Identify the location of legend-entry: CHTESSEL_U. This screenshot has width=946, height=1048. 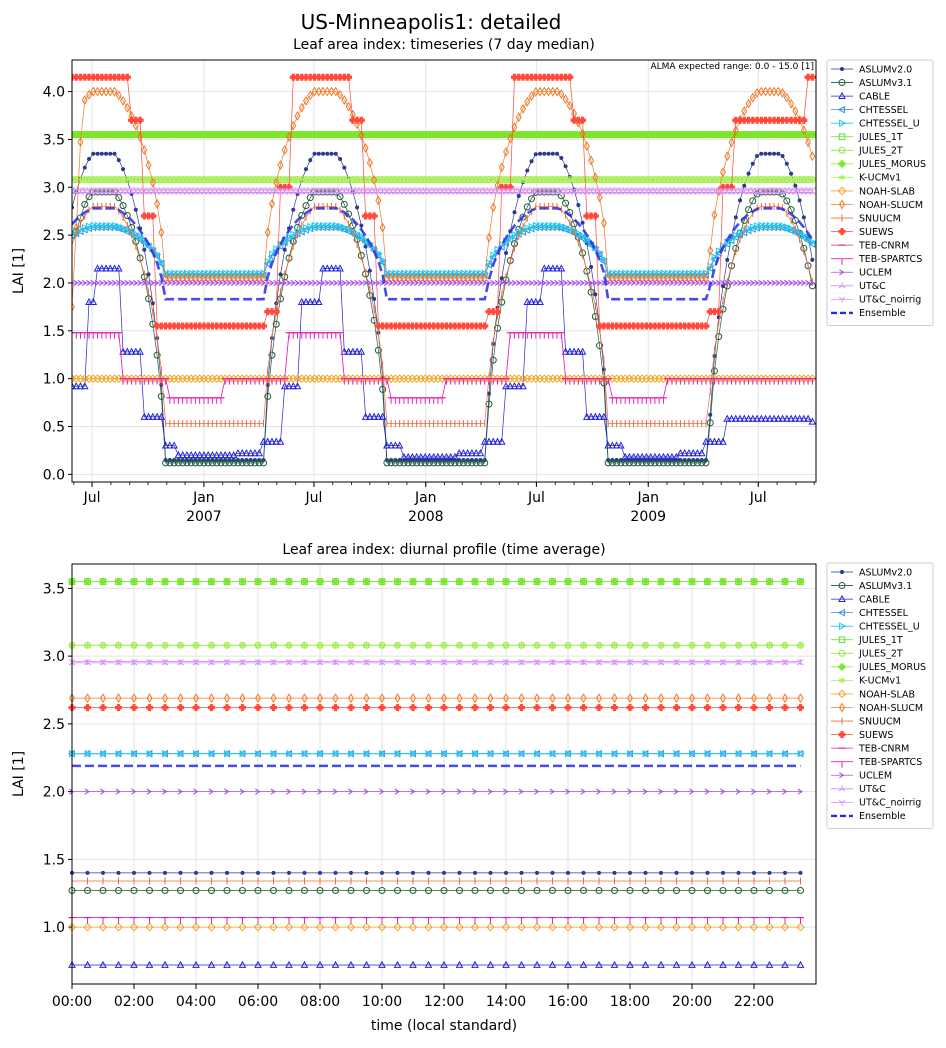
(875, 627).